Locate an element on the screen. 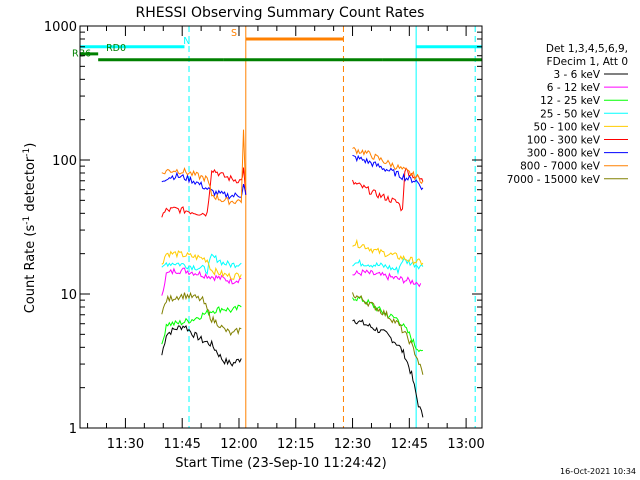 The height and width of the screenshot is (480, 640). flag-label-rd0: RD0 is located at coordinates (116, 48).